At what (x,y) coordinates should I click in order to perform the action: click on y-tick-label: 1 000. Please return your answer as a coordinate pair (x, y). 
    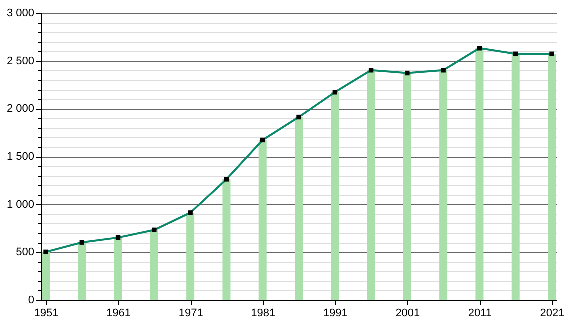
    Looking at the image, I should click on (20, 204).